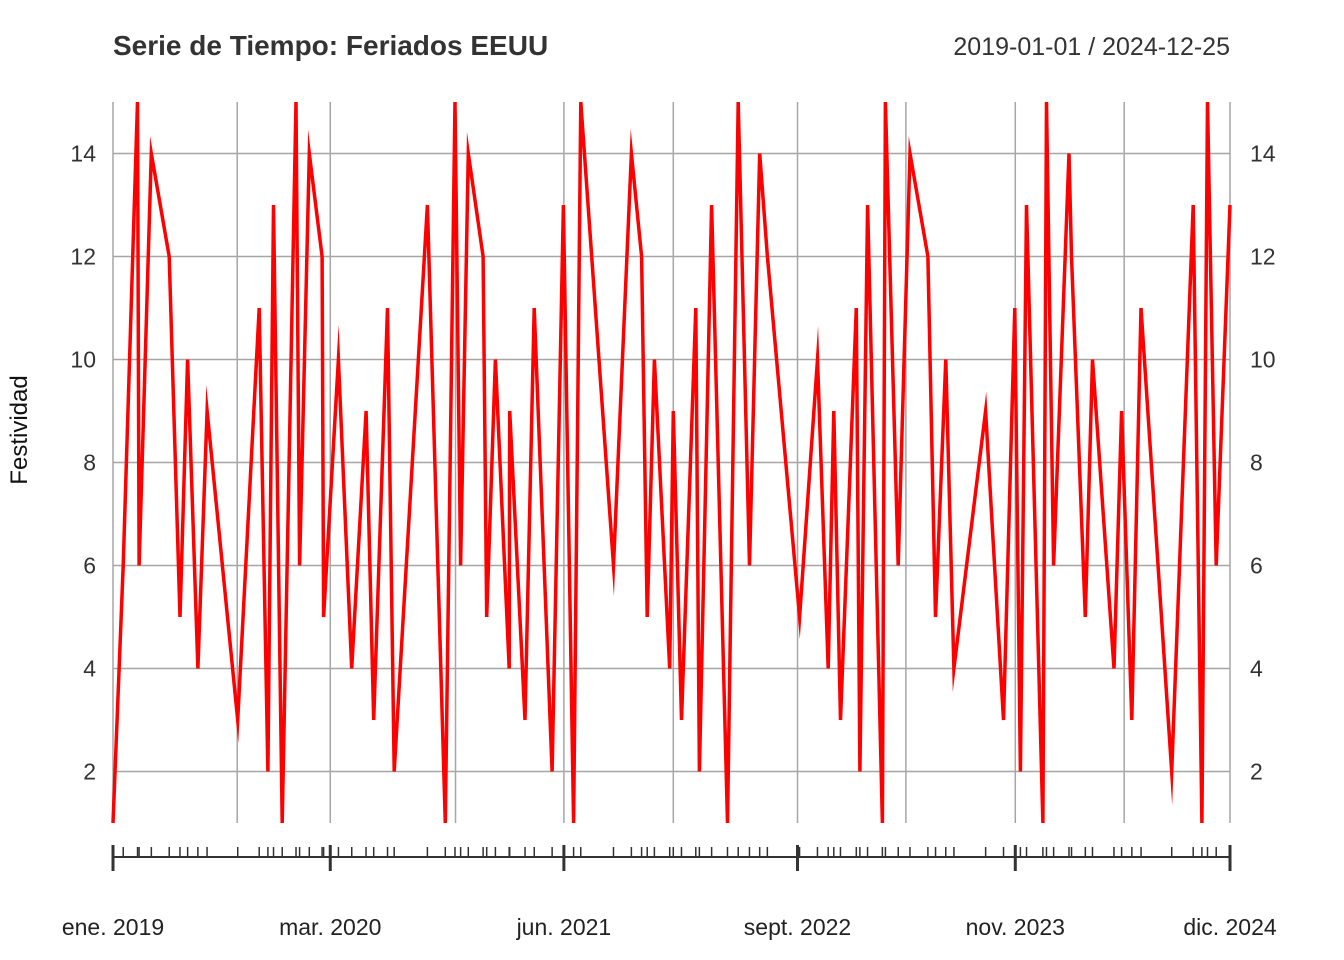 Image resolution: width=1344 pixels, height=960 pixels. I want to click on y-tick-labels-left: 2 4 6 8 10 12 14, so click(83, 463).